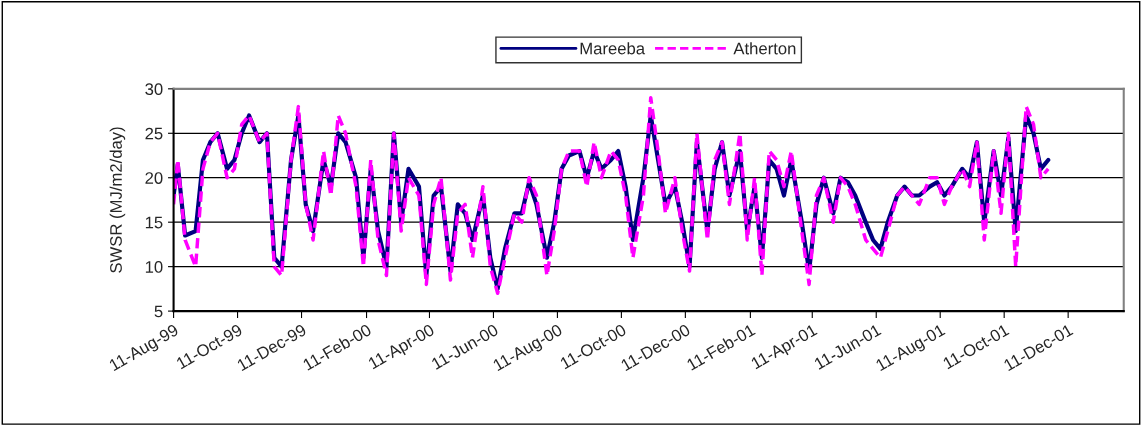 Image resolution: width=1142 pixels, height=425 pixels. What do you see at coordinates (158, 311) in the screenshot?
I see `y-tick-label: 5` at bounding box center [158, 311].